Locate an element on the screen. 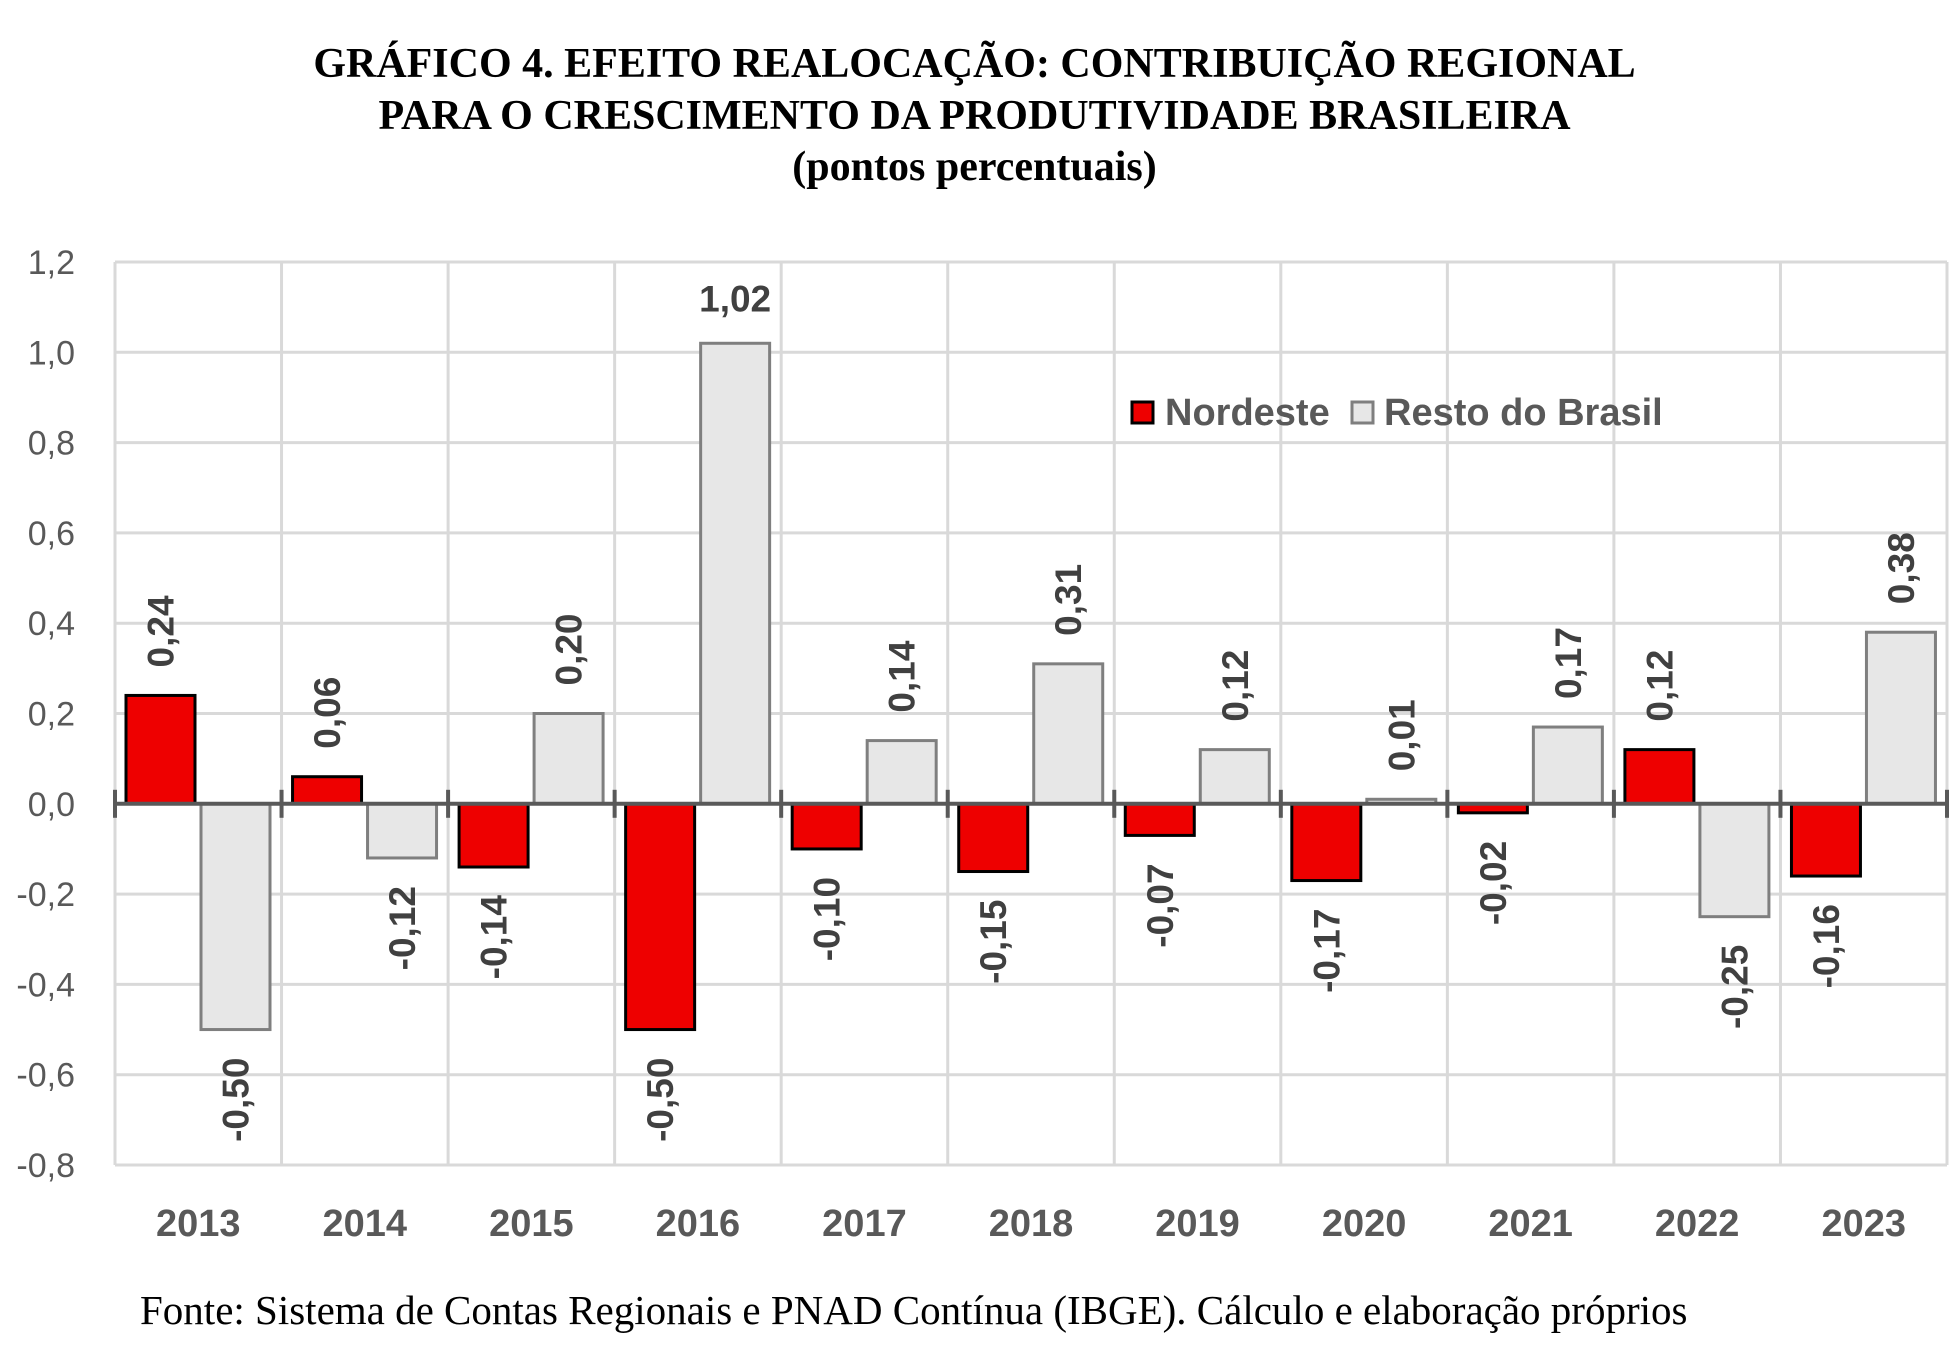 The height and width of the screenshot is (1360, 1949). data-label-resto-do-brasil-2019: 0,12 is located at coordinates (1235, 686).